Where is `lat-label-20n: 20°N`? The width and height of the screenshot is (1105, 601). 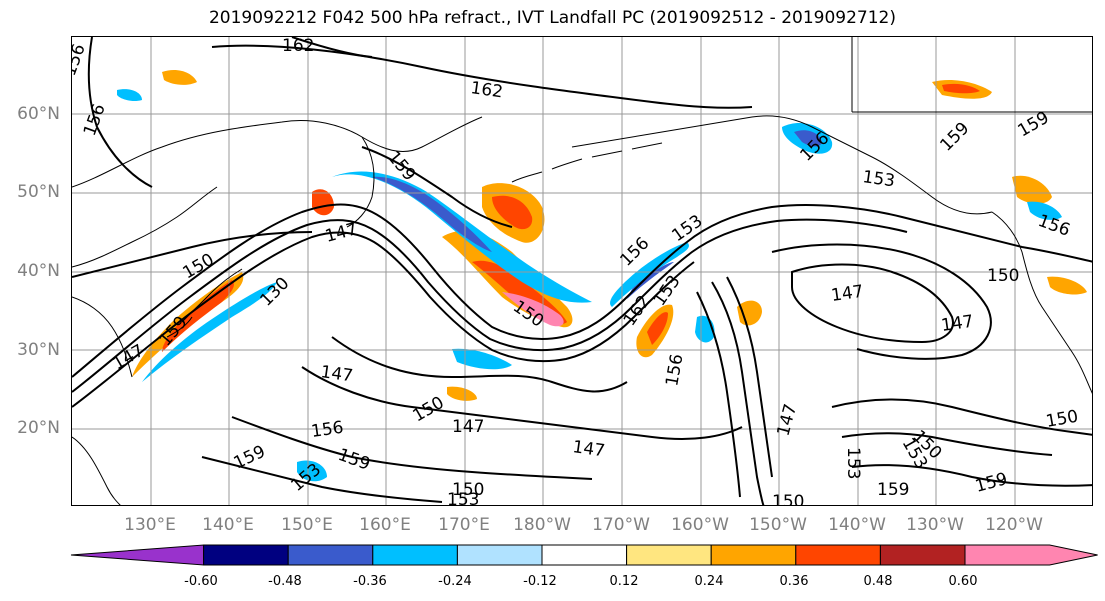 lat-label-20n: 20°N is located at coordinates (38, 428).